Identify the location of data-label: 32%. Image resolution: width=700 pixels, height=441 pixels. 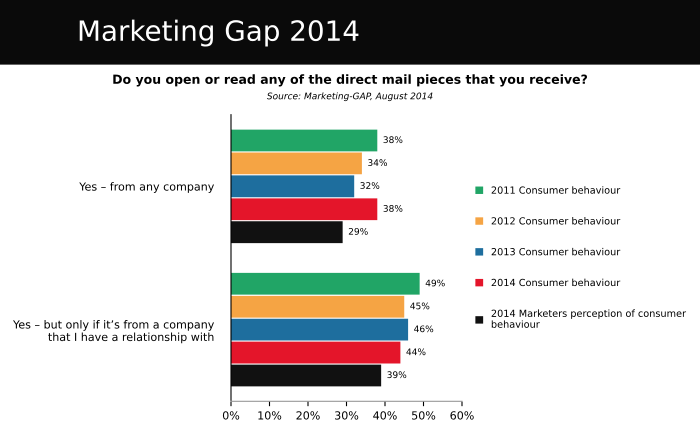
(370, 185).